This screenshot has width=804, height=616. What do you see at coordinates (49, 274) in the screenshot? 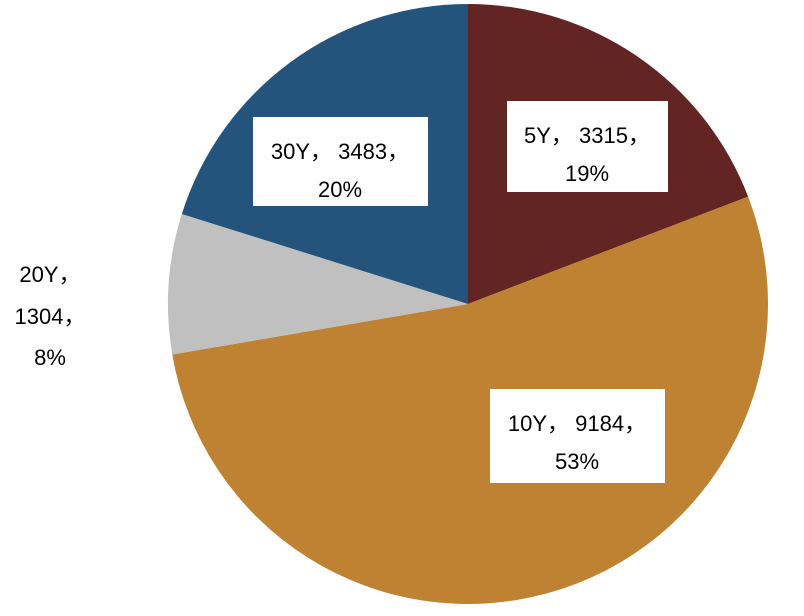
I see `slice-label-text: 20Y，` at bounding box center [49, 274].